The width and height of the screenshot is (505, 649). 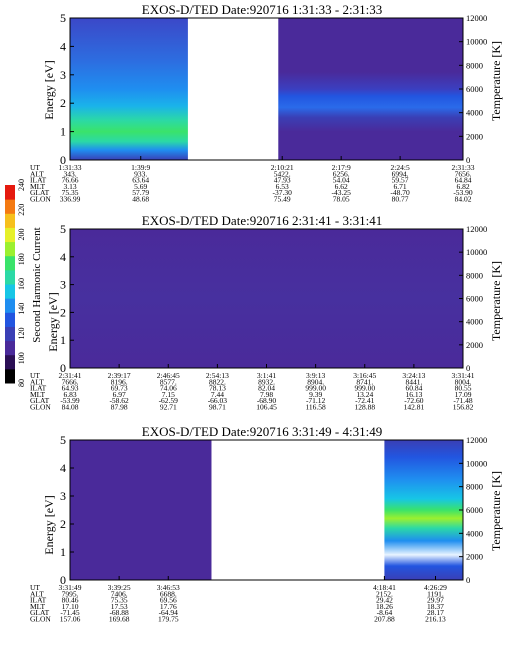 I want to click on table-cell: 3:16:45, so click(x=364, y=375).